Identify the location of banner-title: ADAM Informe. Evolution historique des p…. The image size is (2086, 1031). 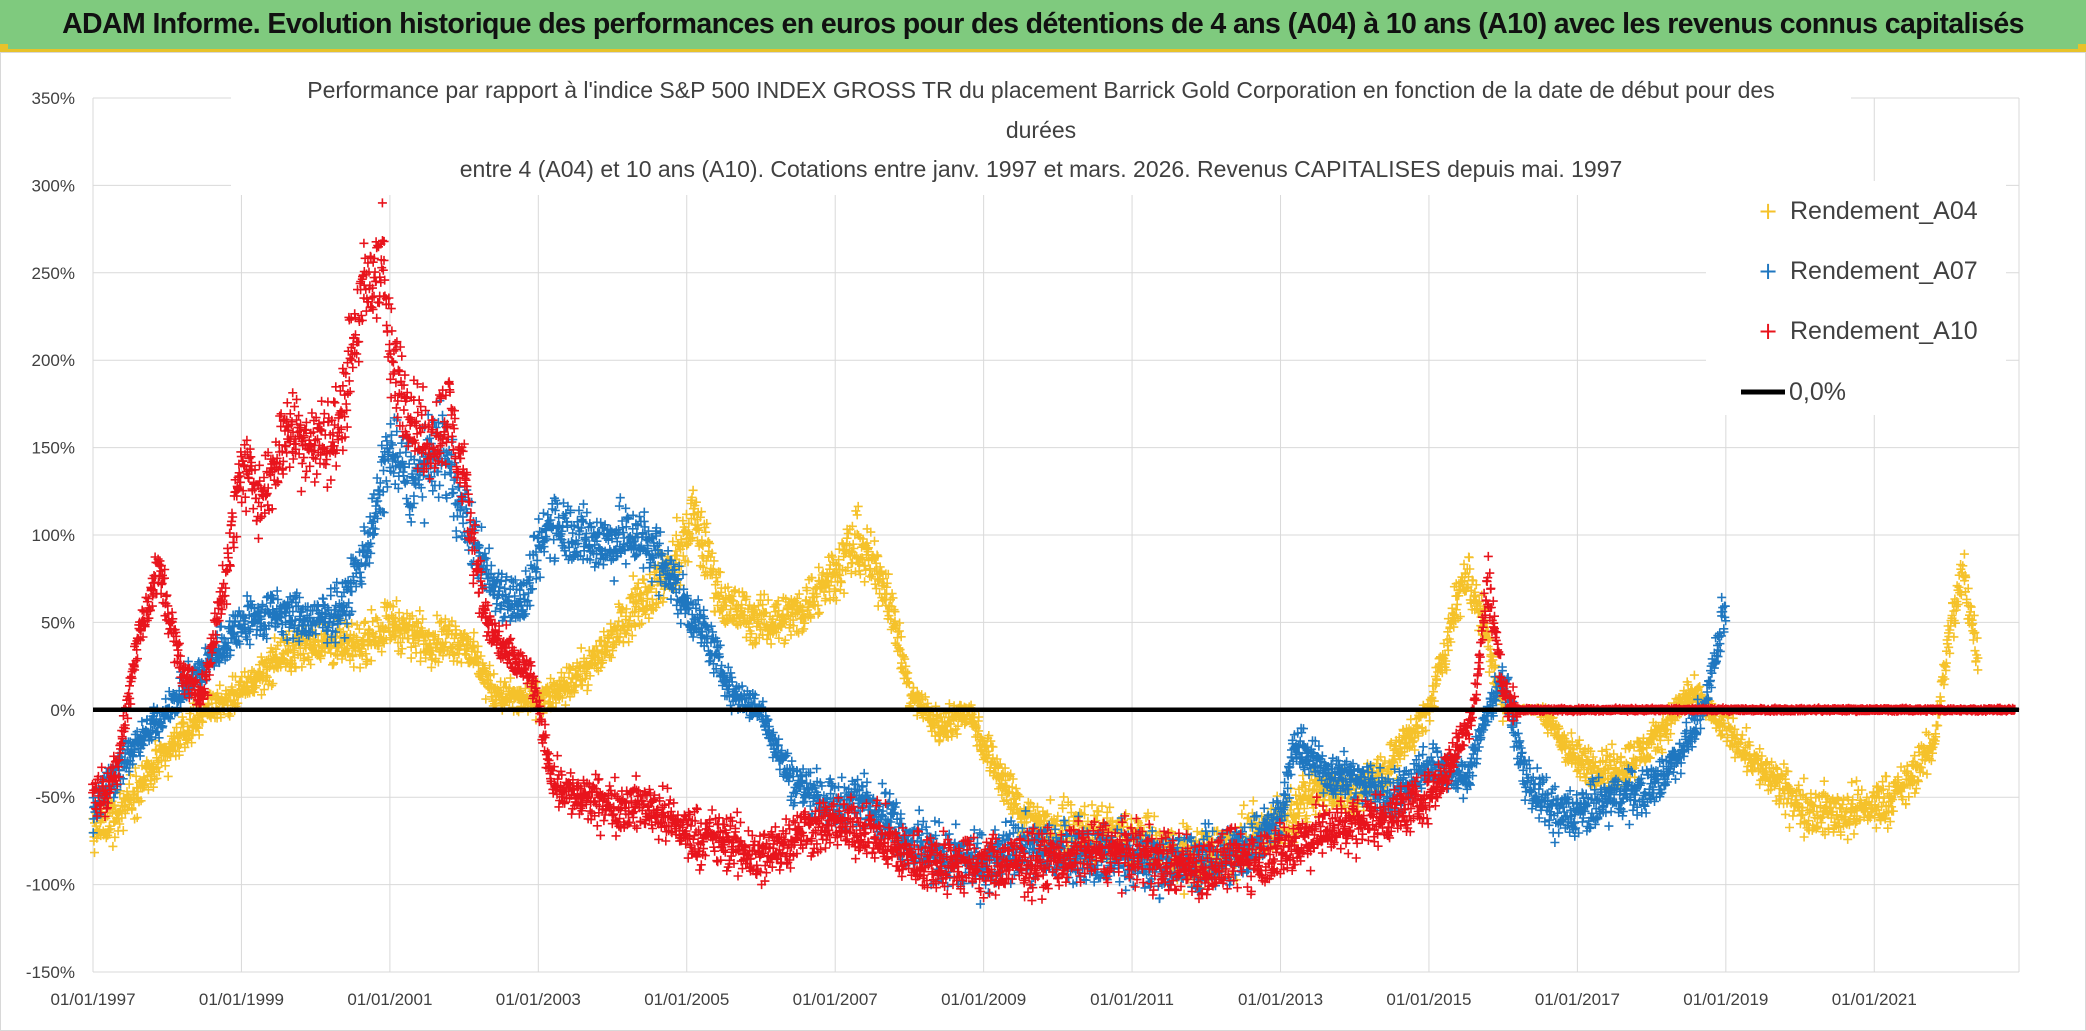
(1043, 24).